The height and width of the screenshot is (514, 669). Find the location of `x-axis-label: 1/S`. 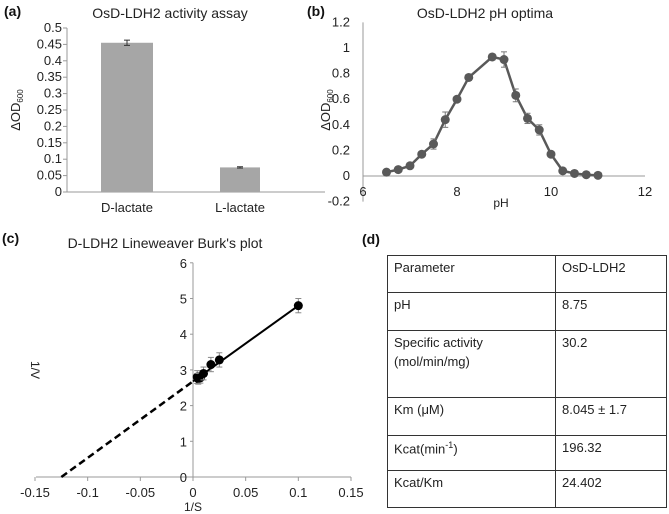

x-axis-label: 1/S is located at coordinates (193, 507).